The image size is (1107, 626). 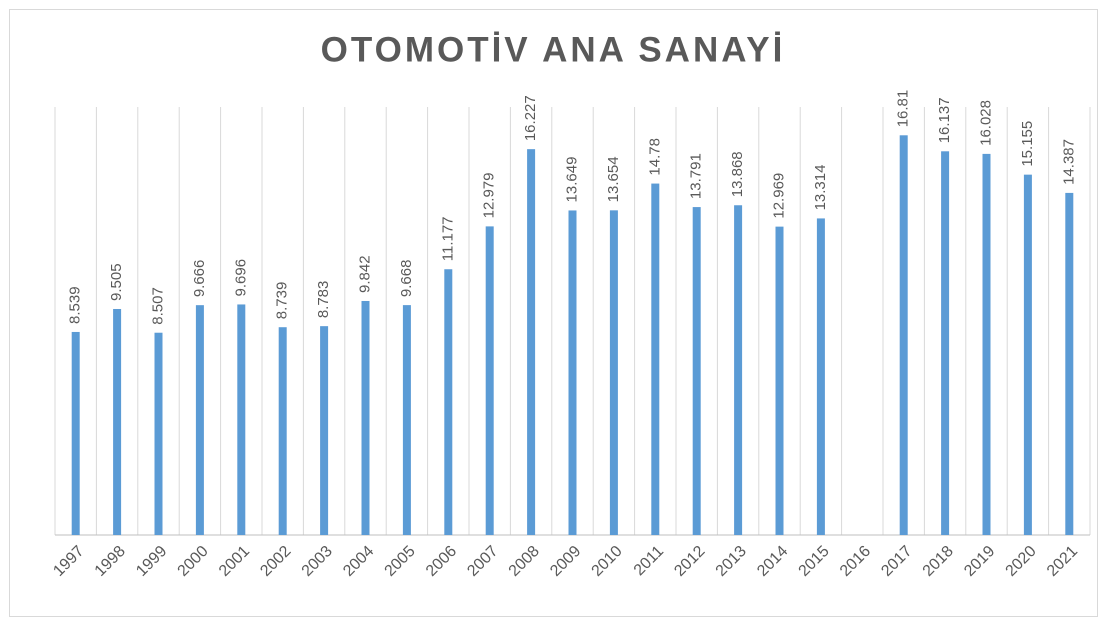 I want to click on data-label: 16.028, so click(x=985, y=123).